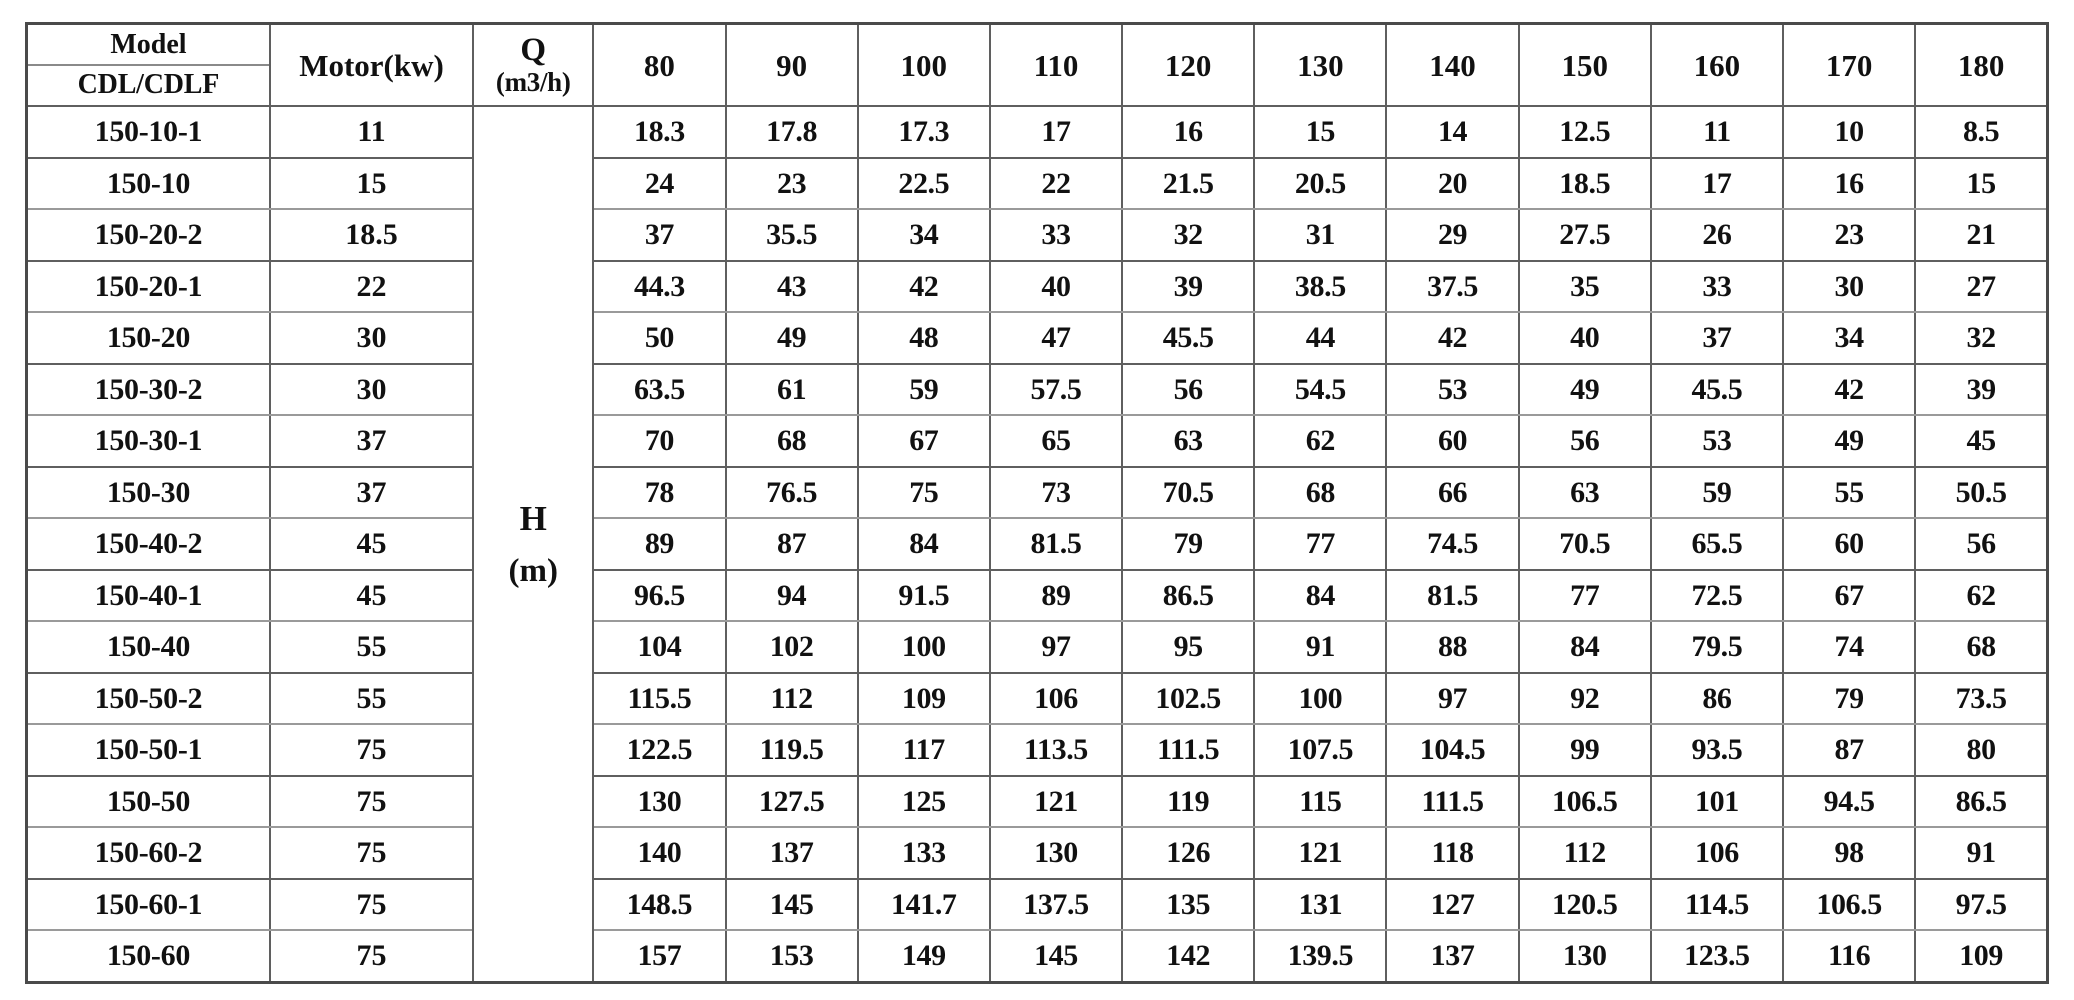 The height and width of the screenshot is (1000, 2074). Describe the element at coordinates (1584, 492) in the screenshot. I see `cell-head-value: 63` at that location.